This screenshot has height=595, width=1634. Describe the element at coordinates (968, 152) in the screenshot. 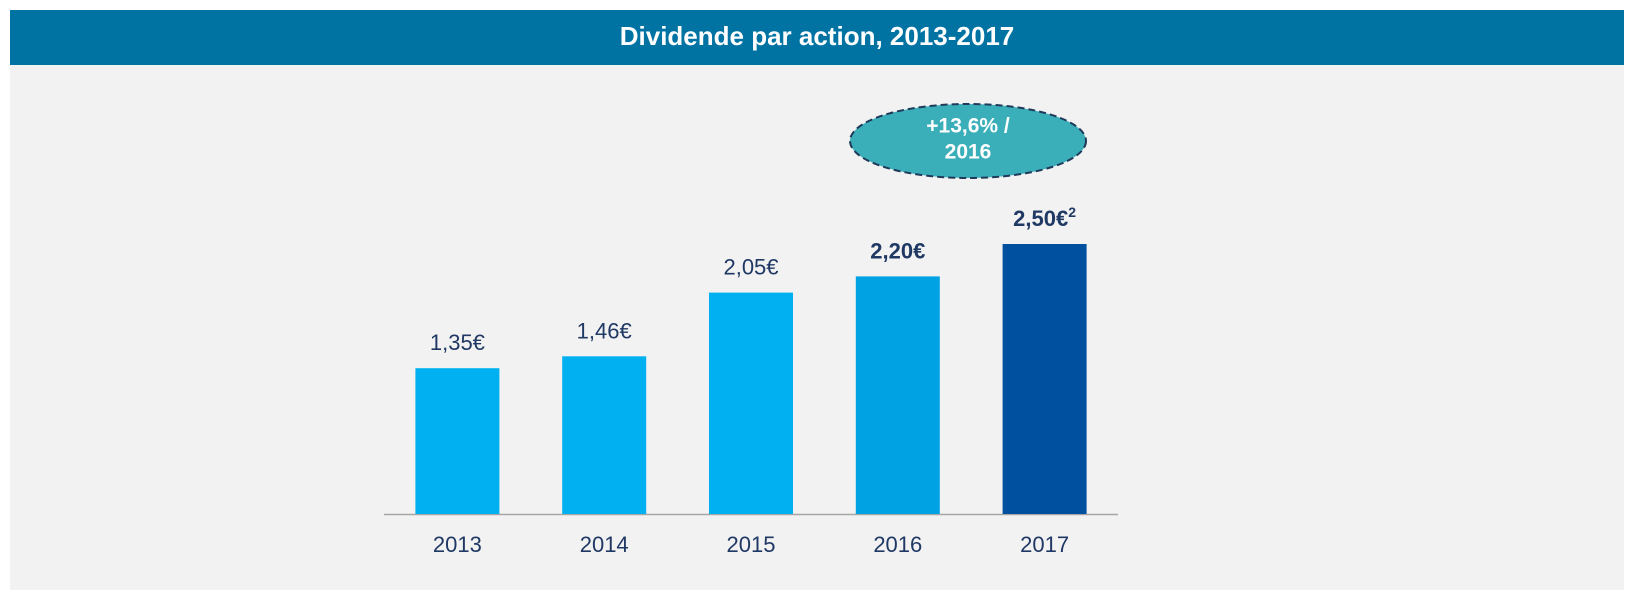

I see `annotation-text: 2016` at that location.